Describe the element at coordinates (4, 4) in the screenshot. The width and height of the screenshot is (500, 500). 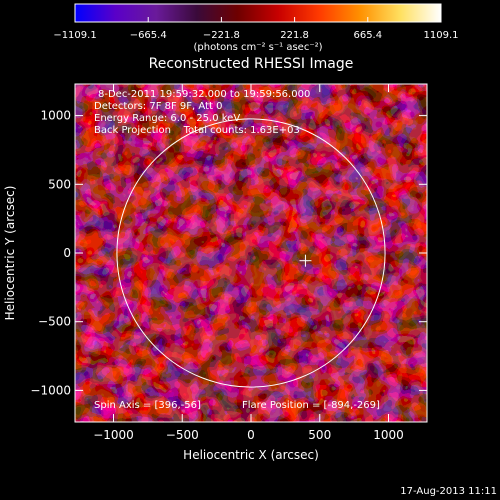
I see `bright-source` at that location.